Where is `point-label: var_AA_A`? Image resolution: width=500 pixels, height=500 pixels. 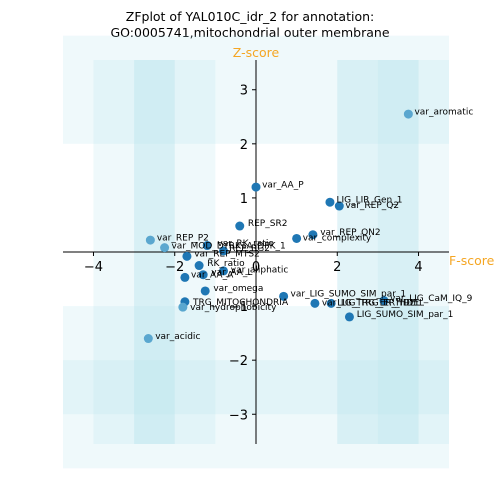
point-label: var_AA_A is located at coordinates (212, 276).